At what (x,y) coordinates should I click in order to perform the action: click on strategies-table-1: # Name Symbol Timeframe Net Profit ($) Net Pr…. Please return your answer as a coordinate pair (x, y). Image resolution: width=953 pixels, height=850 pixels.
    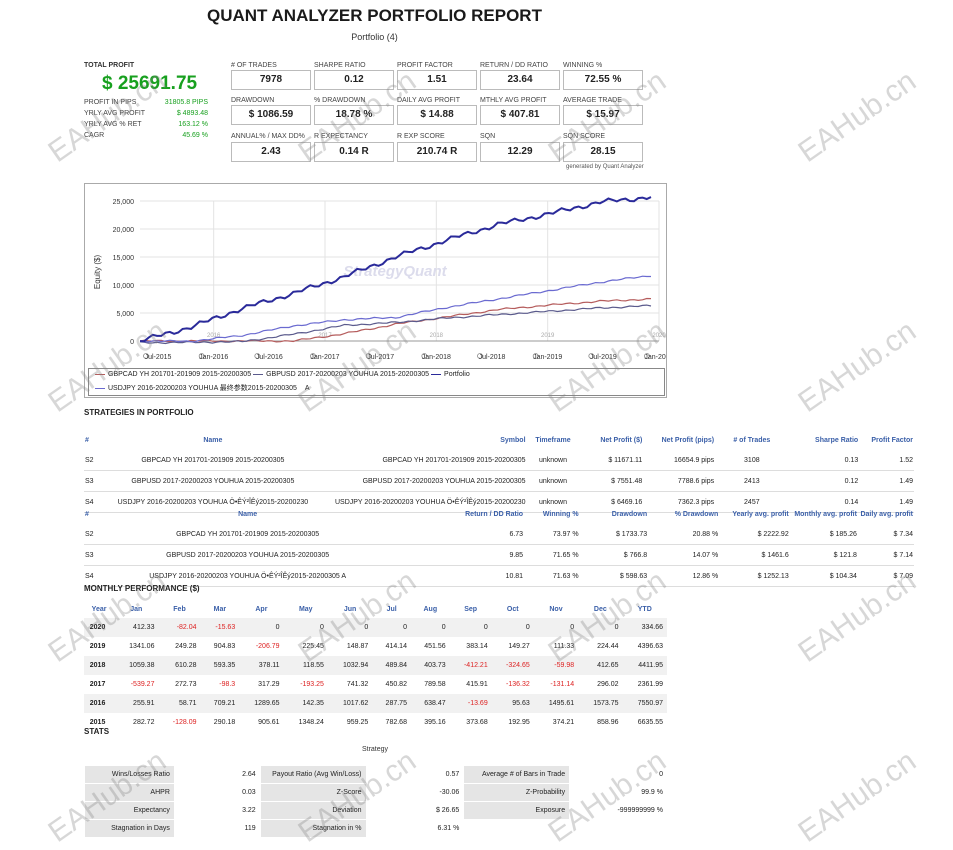
    Looking at the image, I should click on (499, 471).